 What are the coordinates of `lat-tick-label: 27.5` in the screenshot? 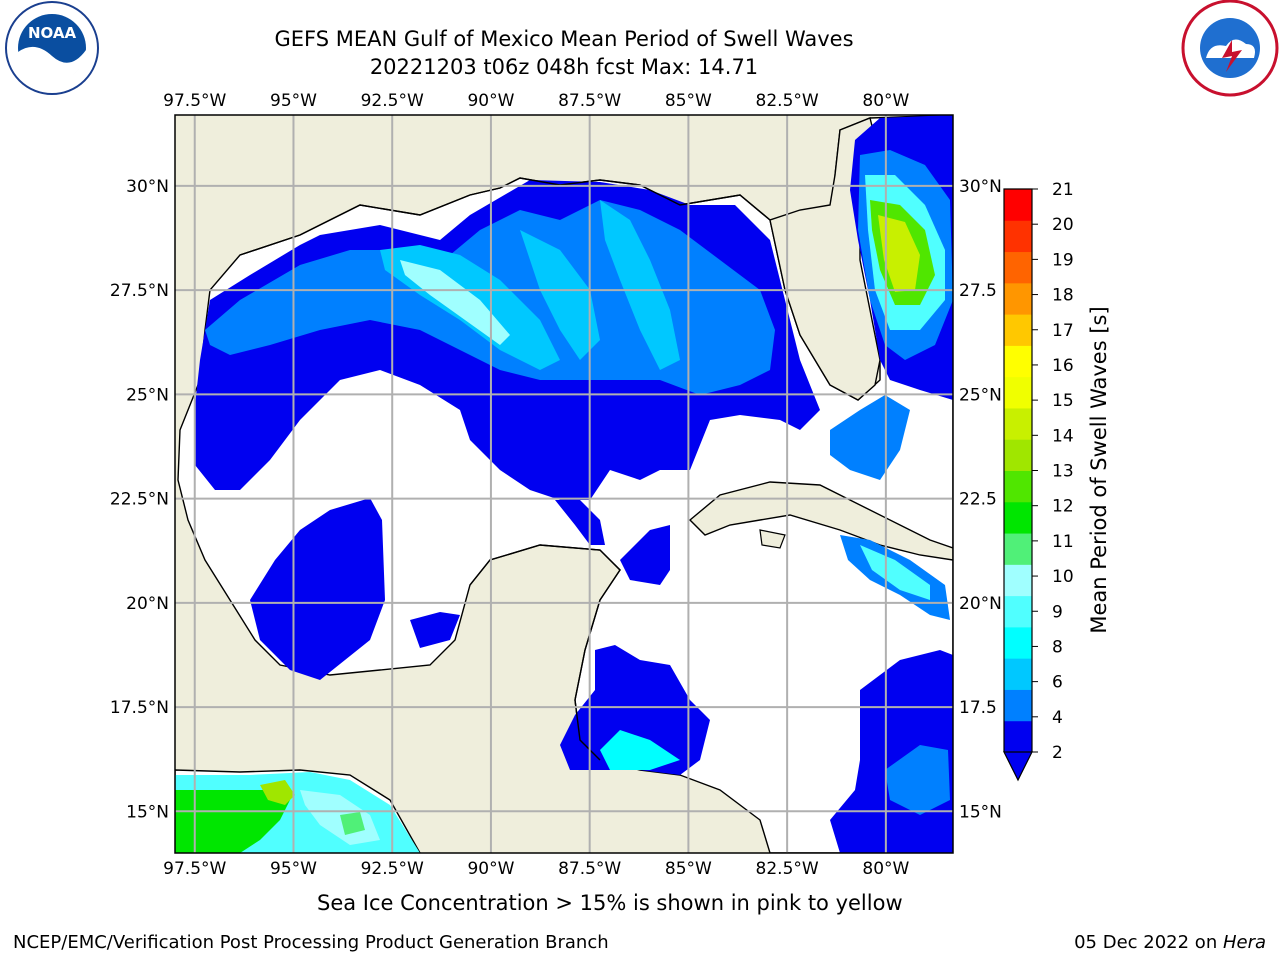 It's located at (978, 291).